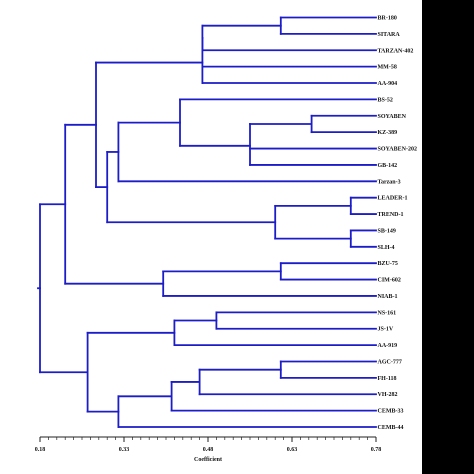  I want to click on leaf-label: FH-118, so click(387, 379).